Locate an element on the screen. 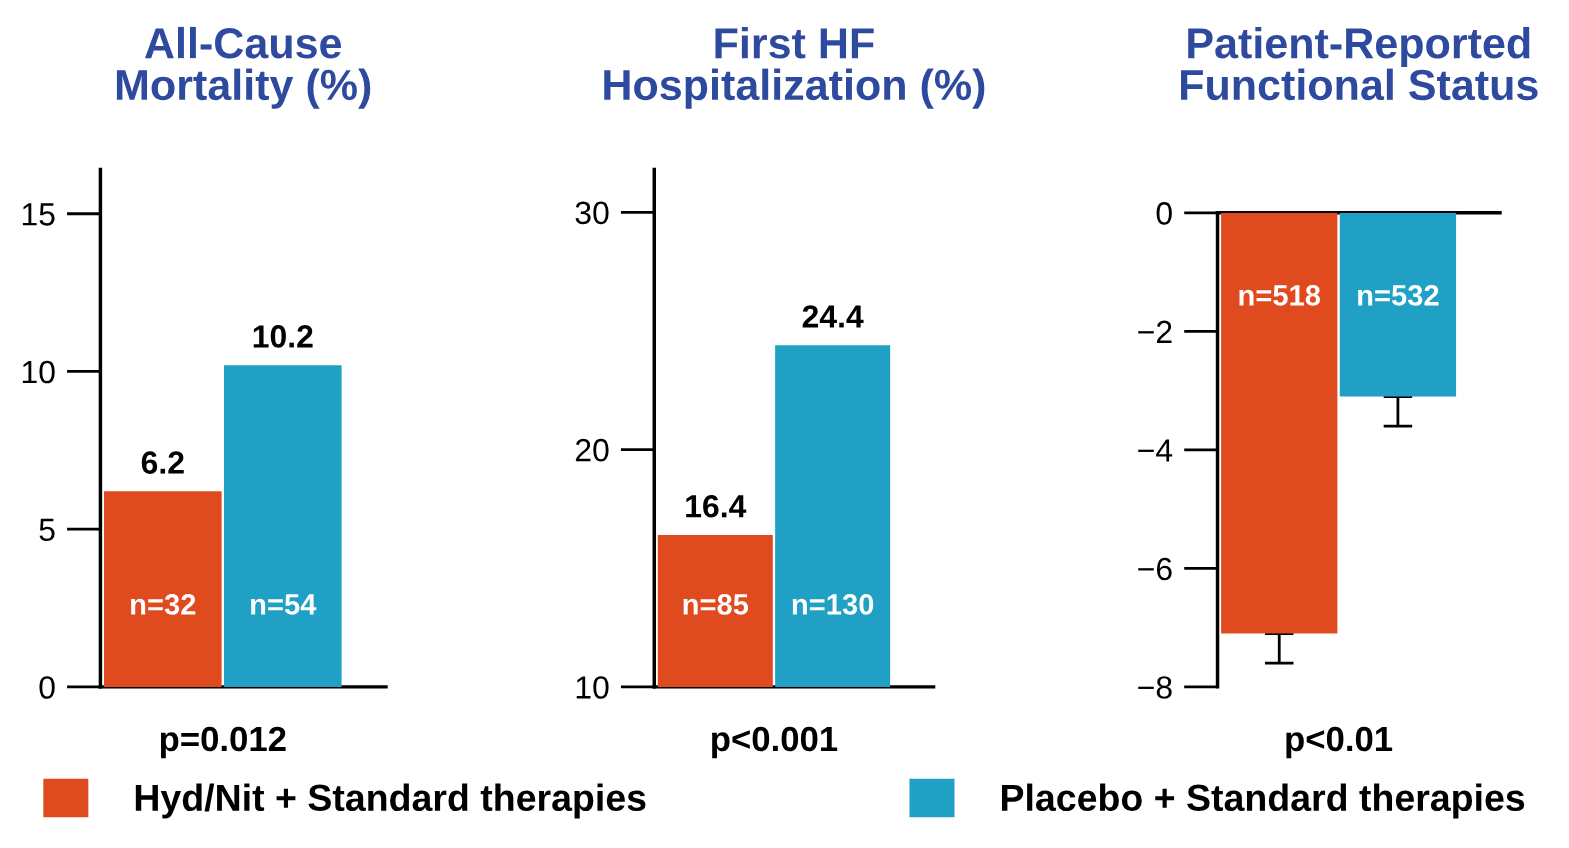 Image resolution: width=1569 pixels, height=848 pixels. data-label: 24.4 is located at coordinates (833, 316).